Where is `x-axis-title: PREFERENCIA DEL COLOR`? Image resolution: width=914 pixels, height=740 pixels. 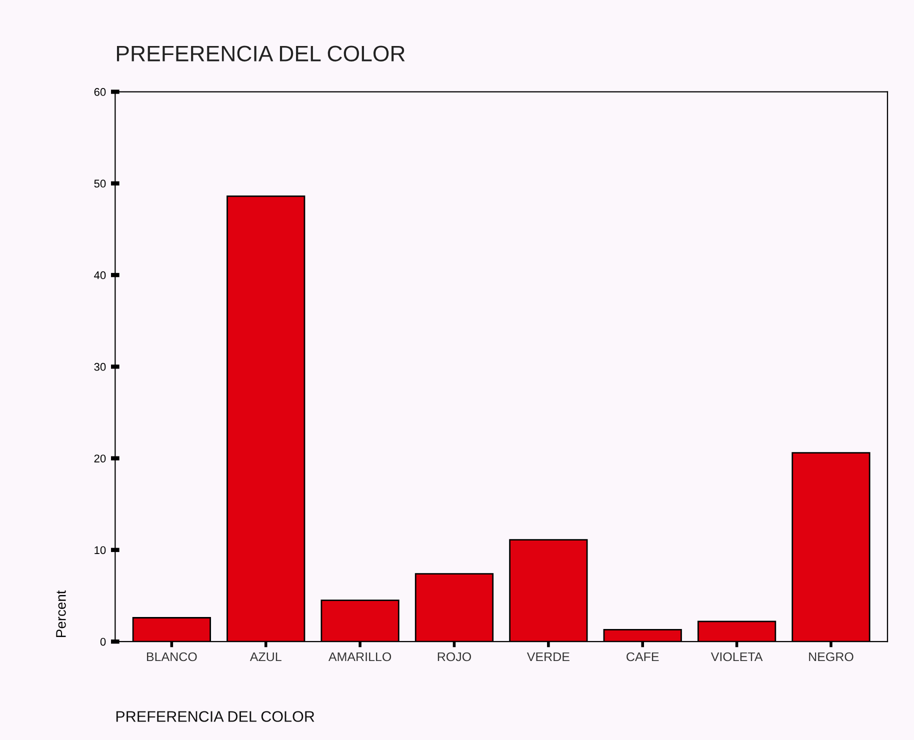 x-axis-title: PREFERENCIA DEL COLOR is located at coordinates (215, 716).